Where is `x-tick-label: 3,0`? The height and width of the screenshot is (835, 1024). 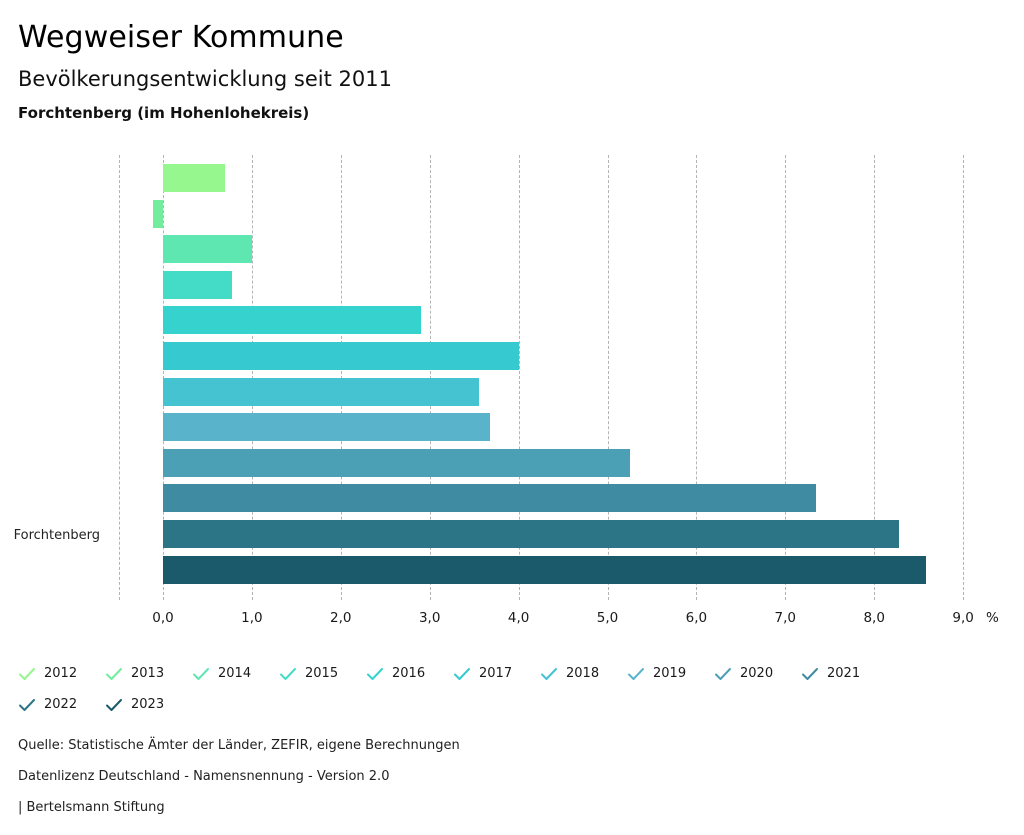 x-tick-label: 3,0 is located at coordinates (429, 618).